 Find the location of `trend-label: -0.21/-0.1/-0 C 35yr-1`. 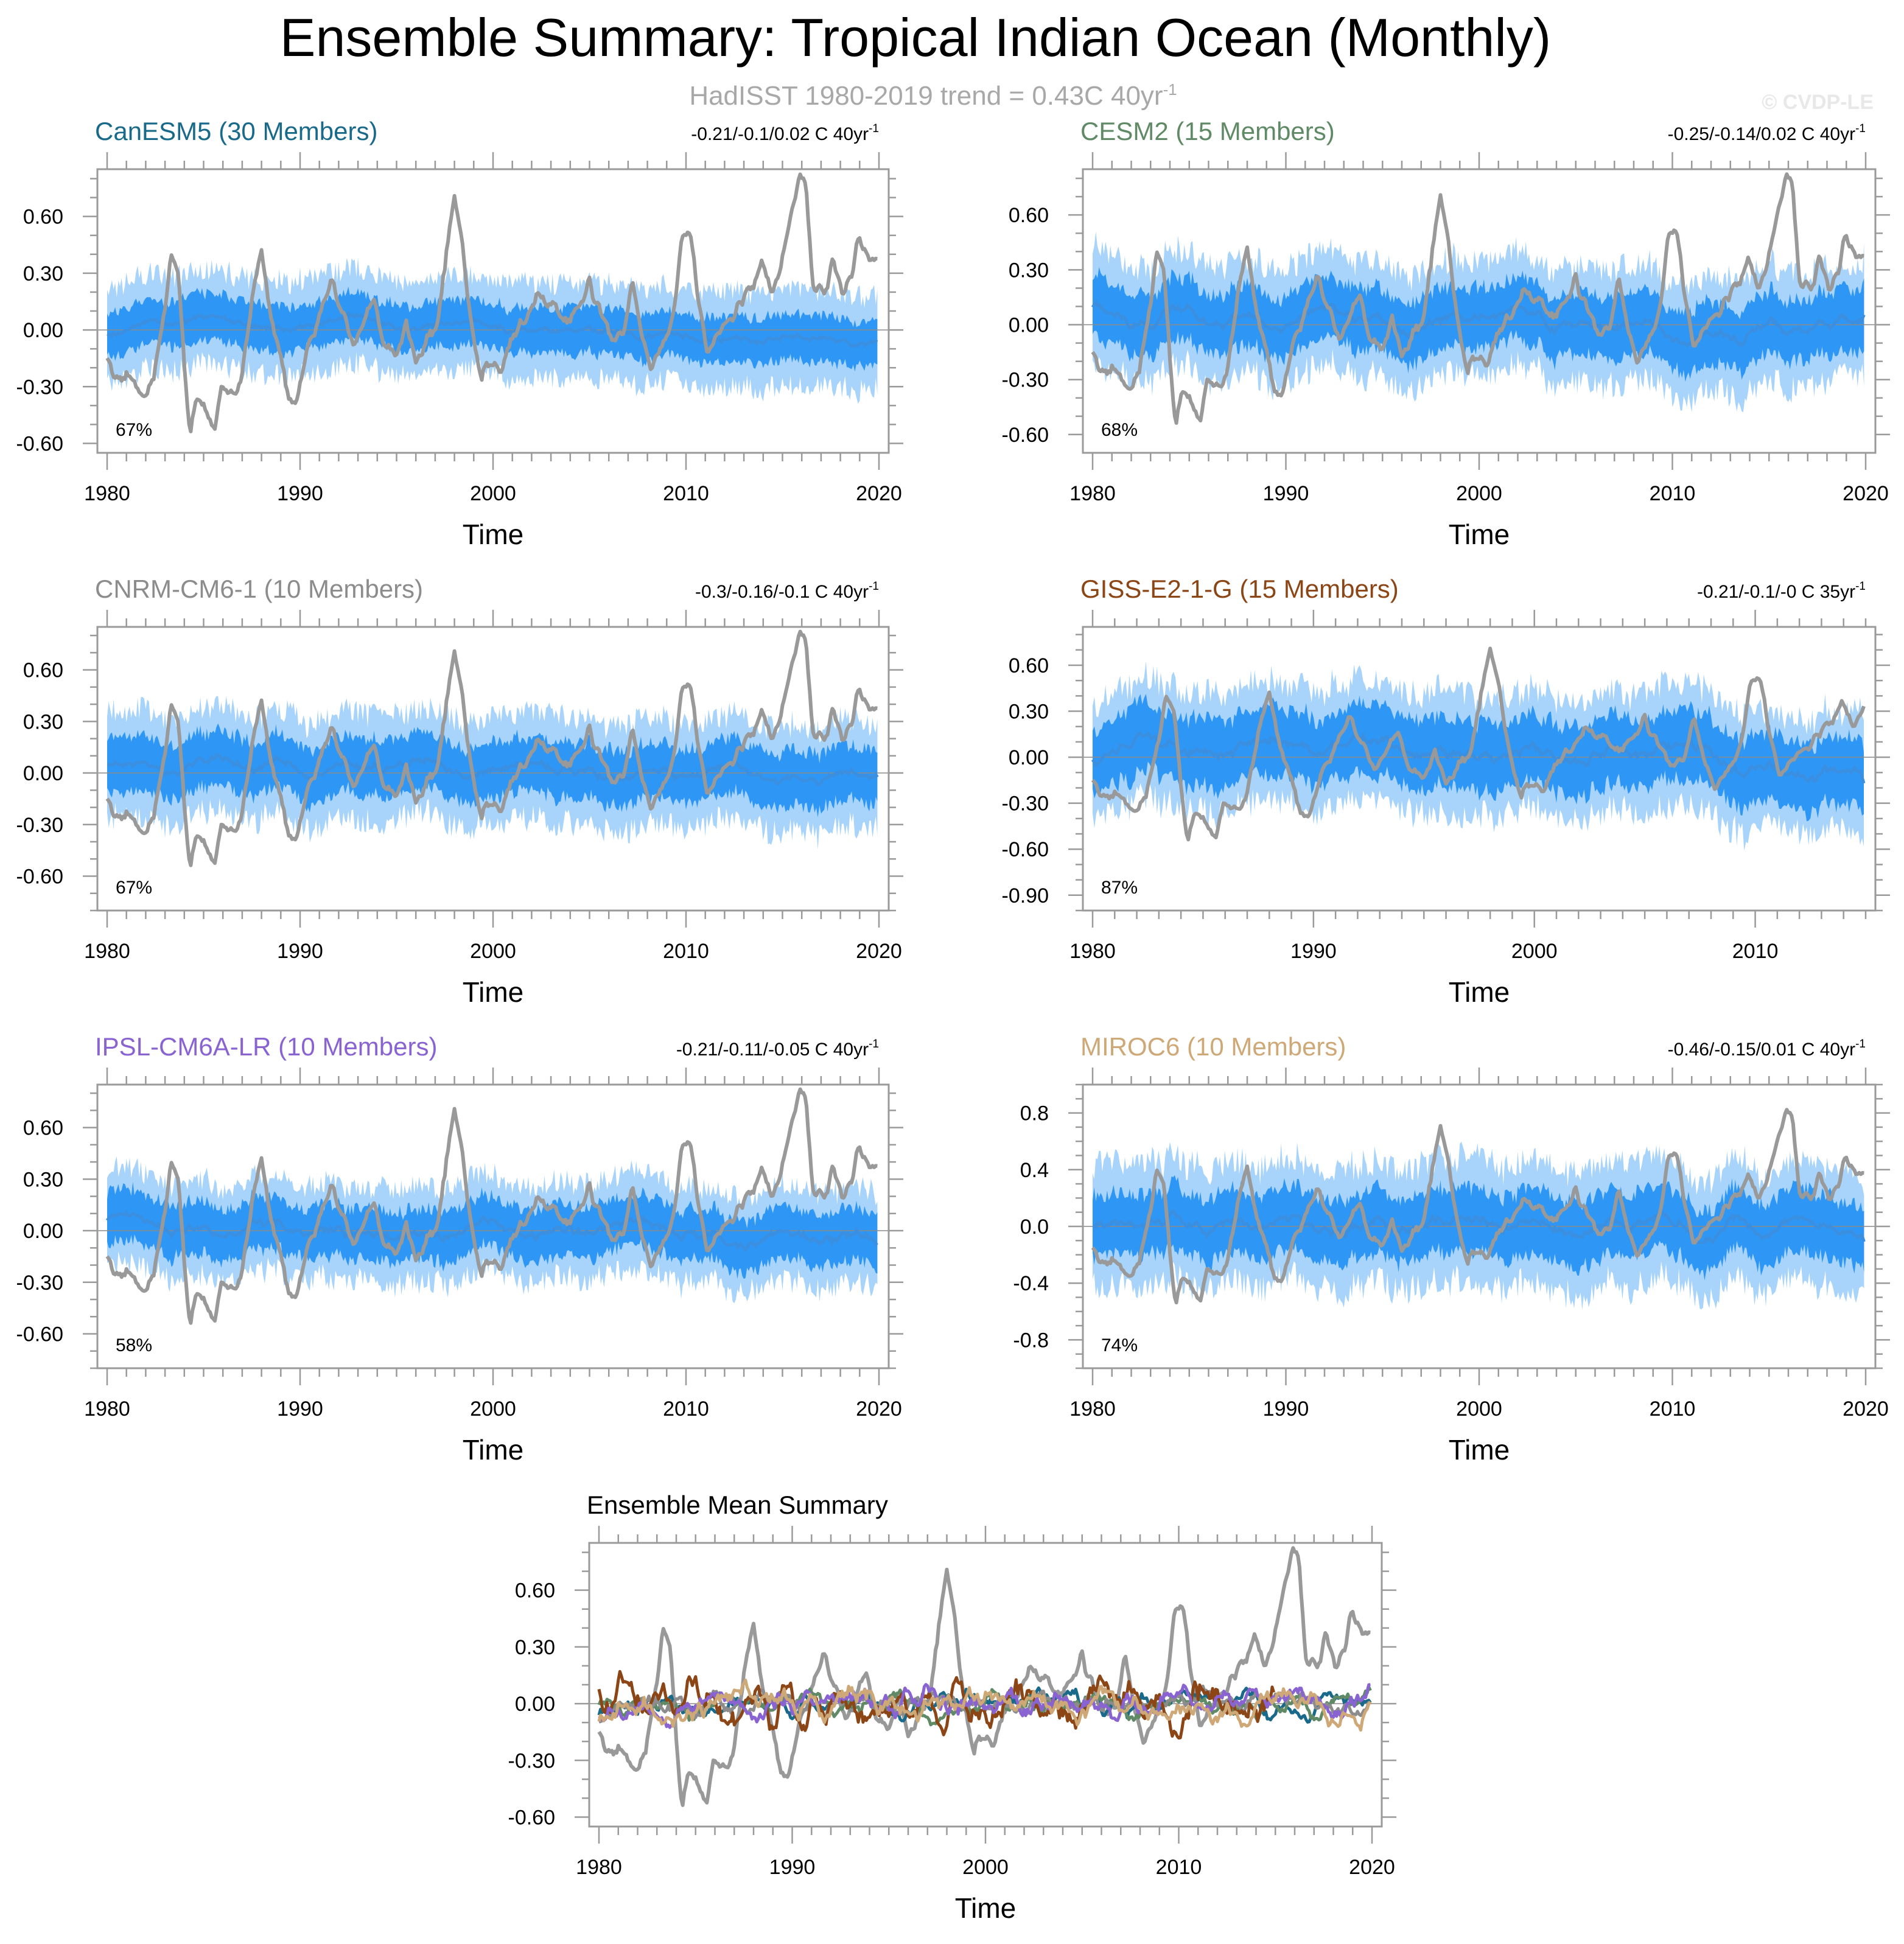

trend-label: -0.21/-0.1/-0 C 35yr-1 is located at coordinates (1781, 591).